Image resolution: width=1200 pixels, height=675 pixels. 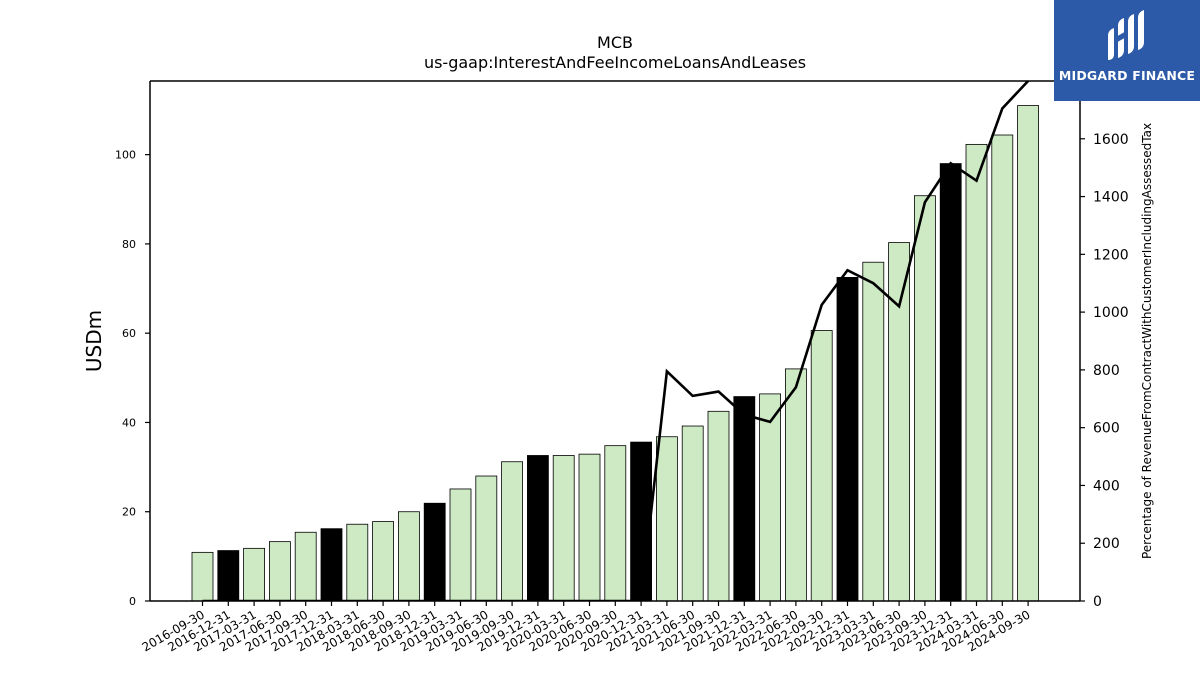 What do you see at coordinates (1111, 140) in the screenshot?
I see `y2-tick-label: 1600` at bounding box center [1111, 140].